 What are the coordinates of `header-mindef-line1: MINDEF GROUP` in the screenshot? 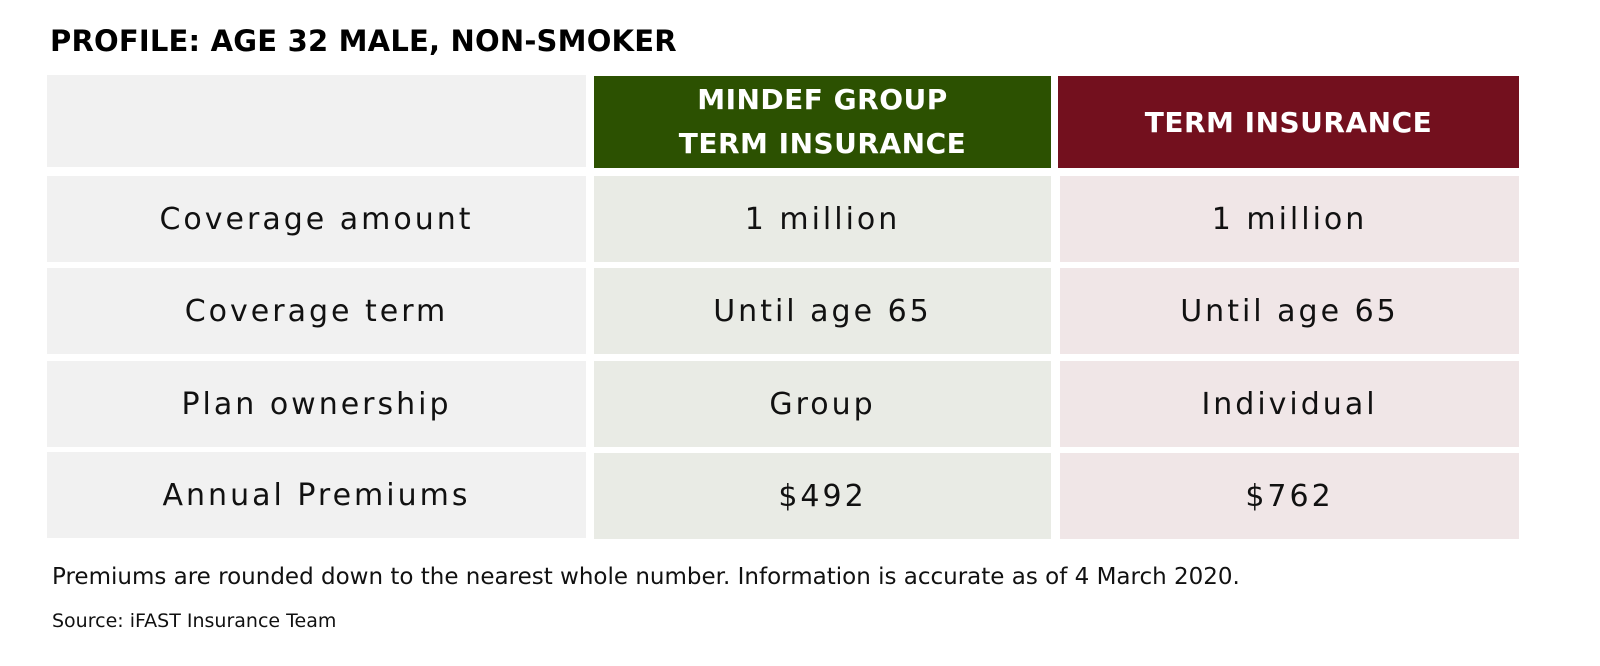 It's located at (822, 99).